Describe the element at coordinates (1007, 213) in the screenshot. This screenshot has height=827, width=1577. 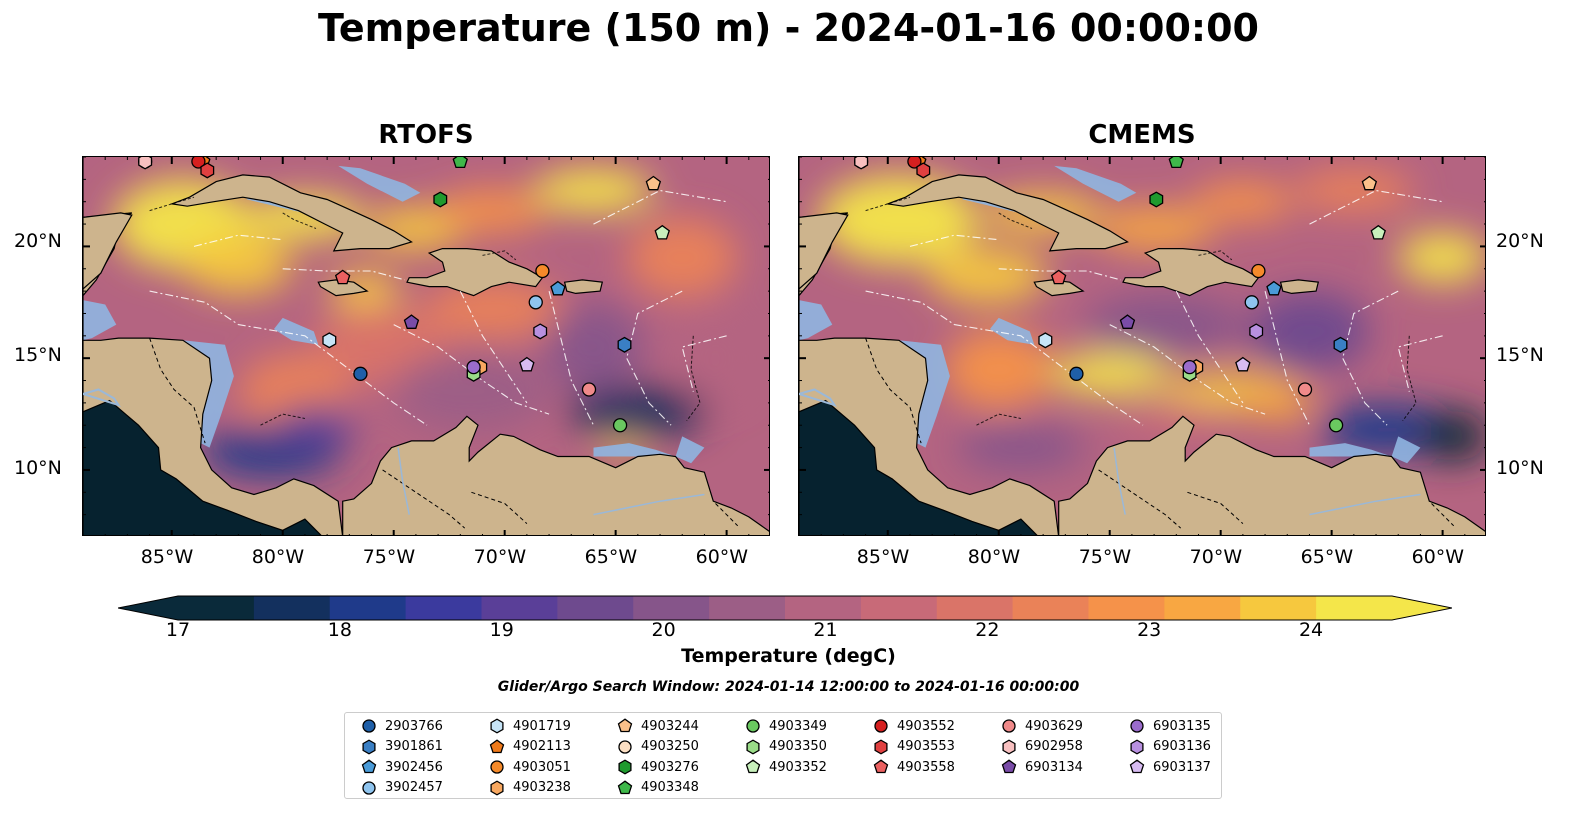
I see `land-cuba` at that location.